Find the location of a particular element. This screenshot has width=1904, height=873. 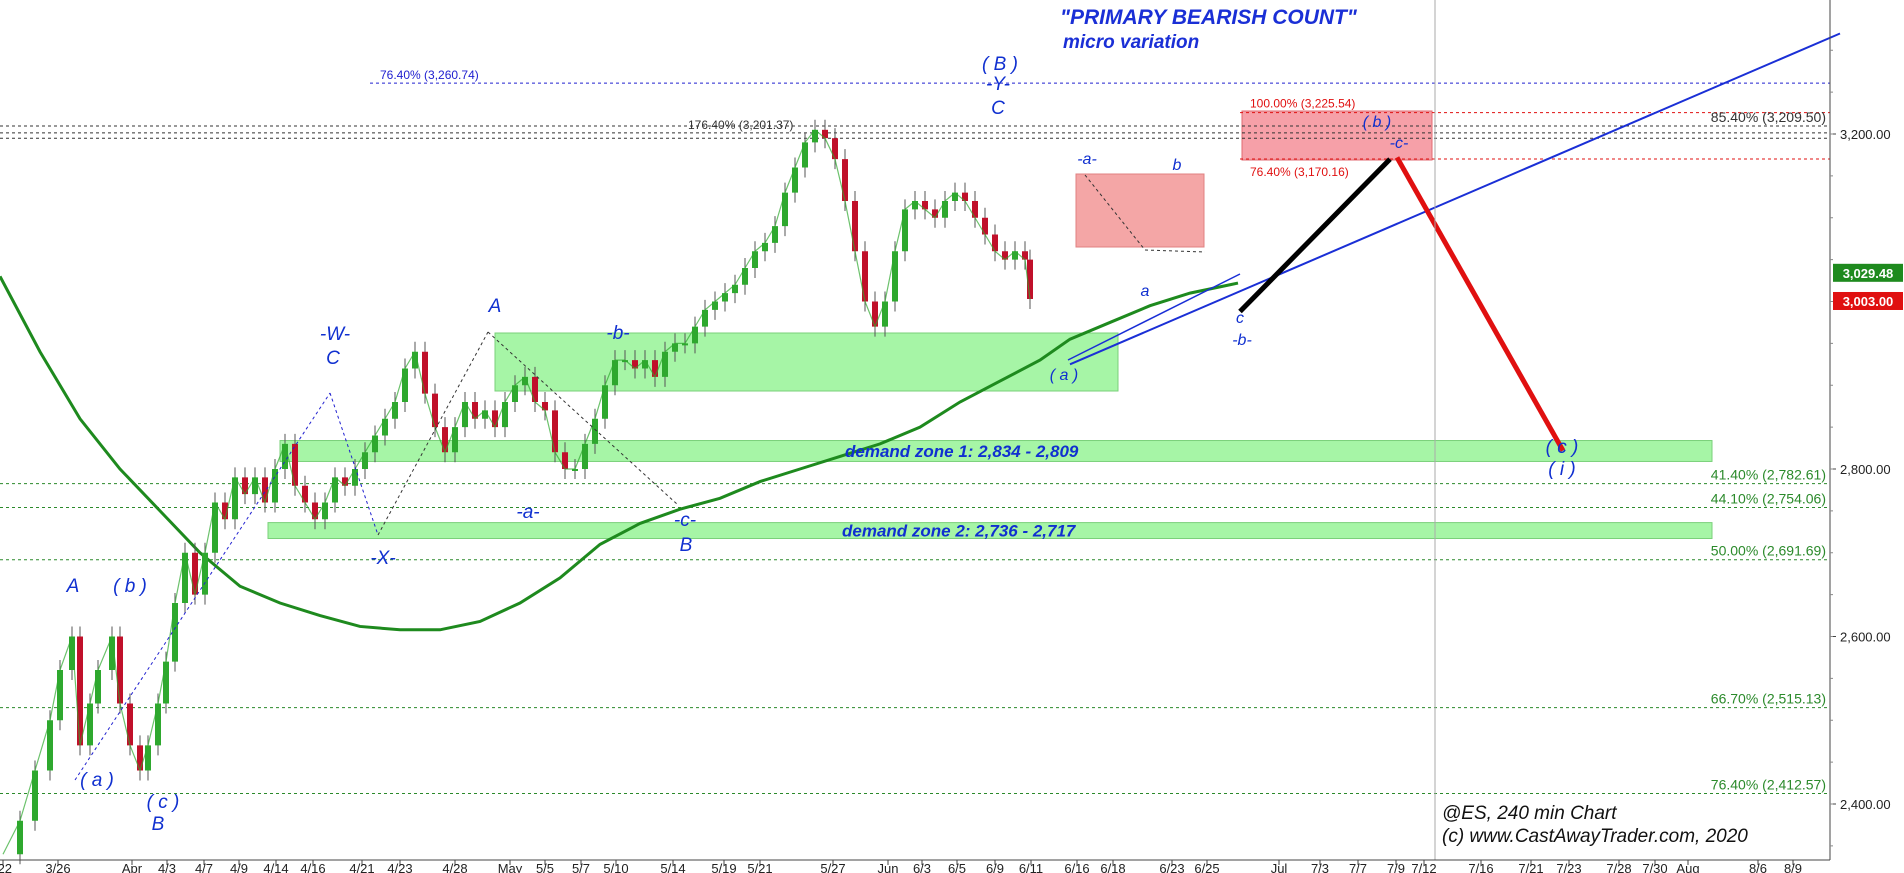

x-tick-label-11: May is located at coordinates (510, 867).